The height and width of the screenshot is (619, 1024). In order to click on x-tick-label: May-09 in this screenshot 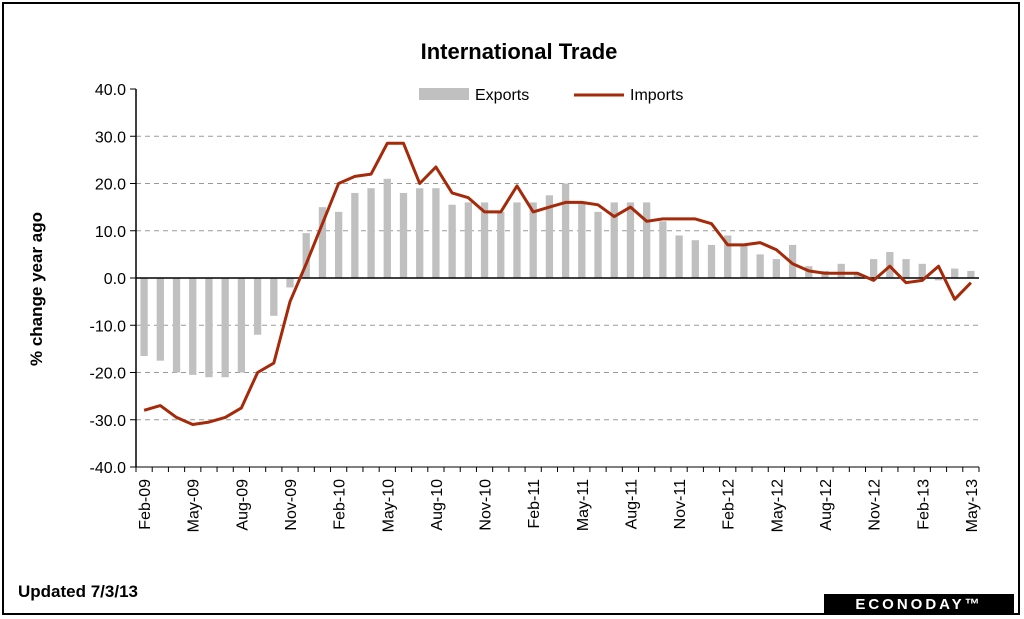, I will do `click(194, 505)`.